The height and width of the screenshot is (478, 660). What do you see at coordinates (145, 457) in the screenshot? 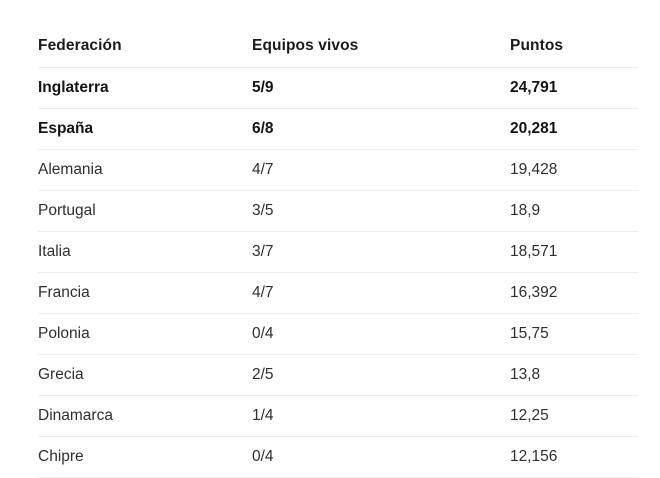
I see `cell-federation: Chipre` at bounding box center [145, 457].